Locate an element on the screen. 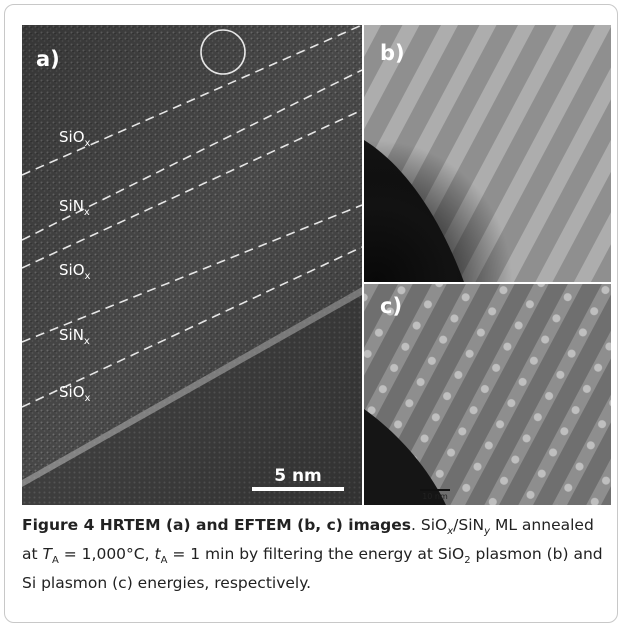 The image size is (622, 627). panel-c-eftem-image: c) 10 nm is located at coordinates (487, 394).